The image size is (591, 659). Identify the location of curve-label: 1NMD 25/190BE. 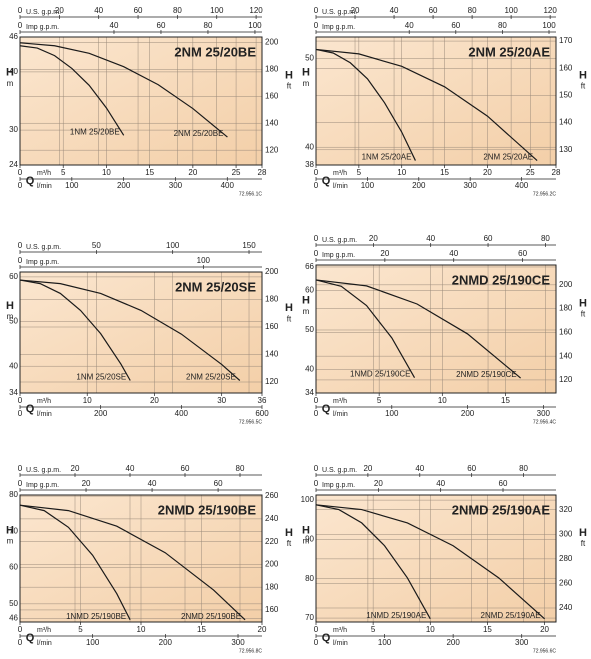
(96, 616).